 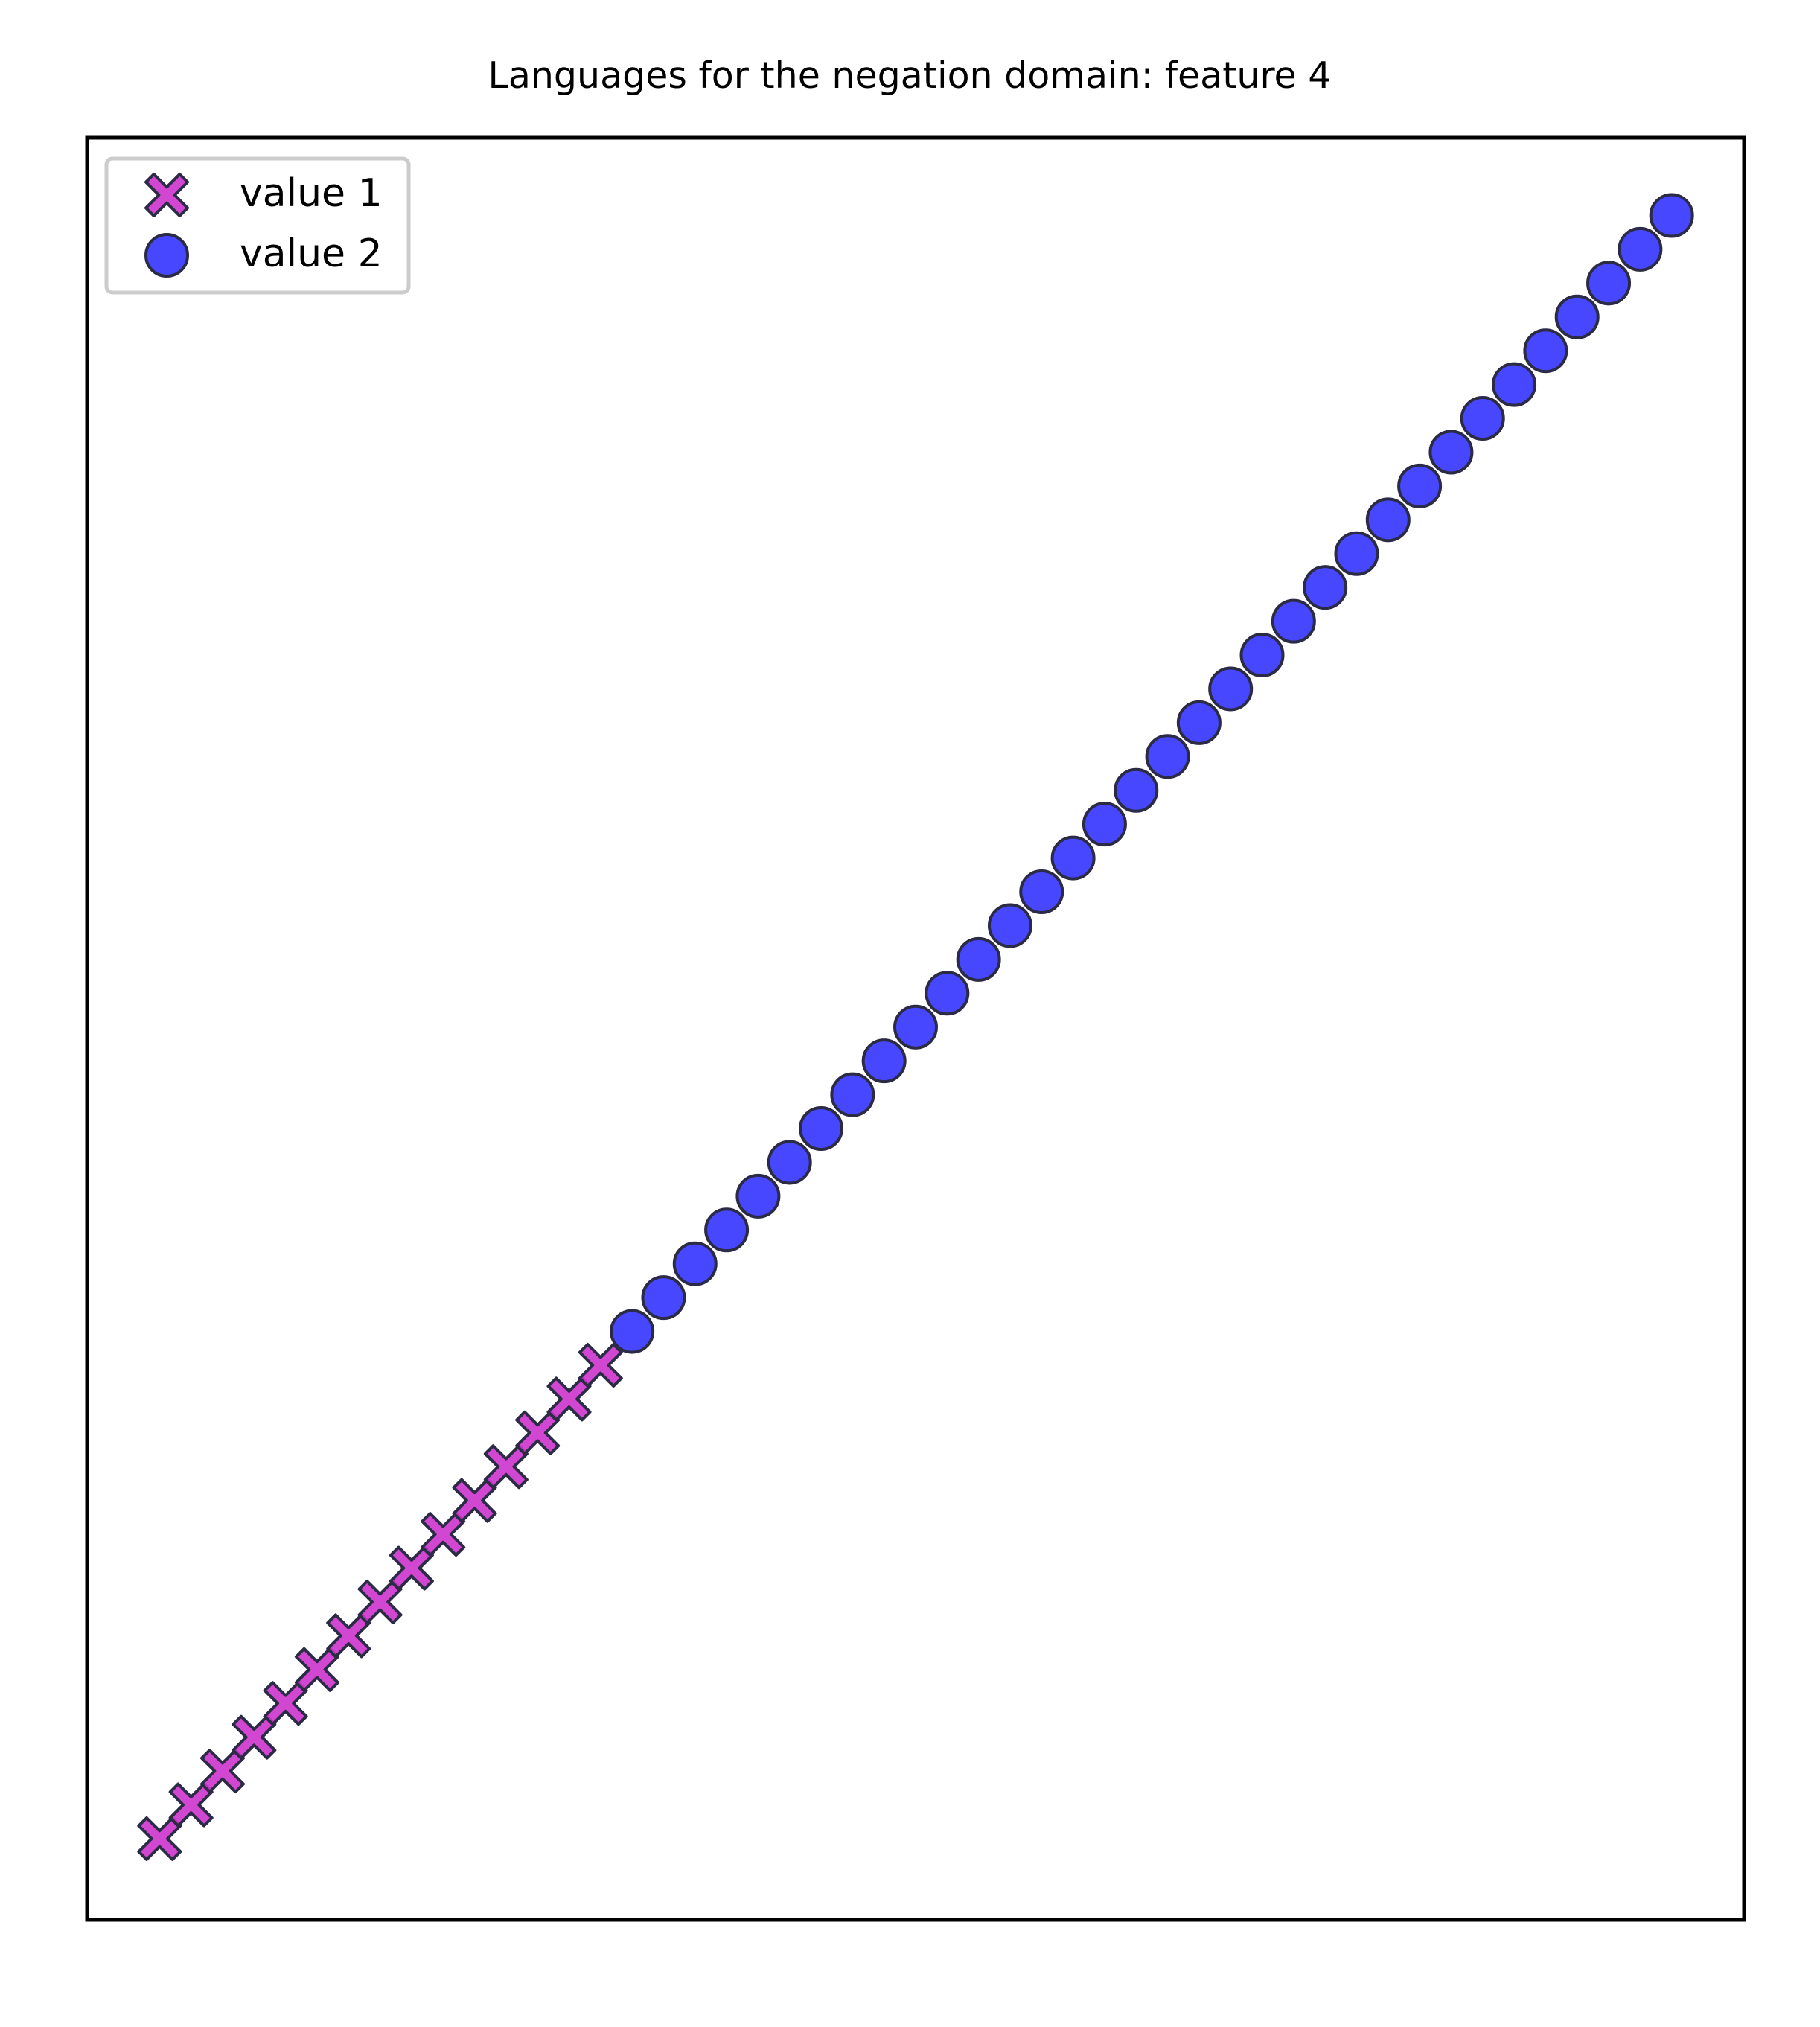 I want to click on legend-label-value-1: value 1, so click(x=311, y=193).